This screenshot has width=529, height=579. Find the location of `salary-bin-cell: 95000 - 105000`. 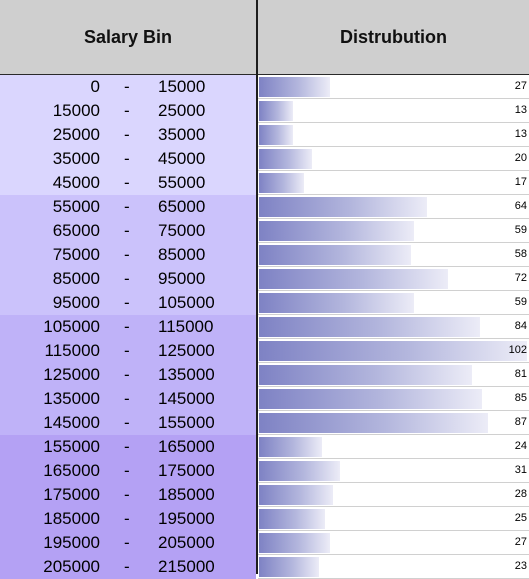

salary-bin-cell: 95000 - 105000 is located at coordinates (128, 303).